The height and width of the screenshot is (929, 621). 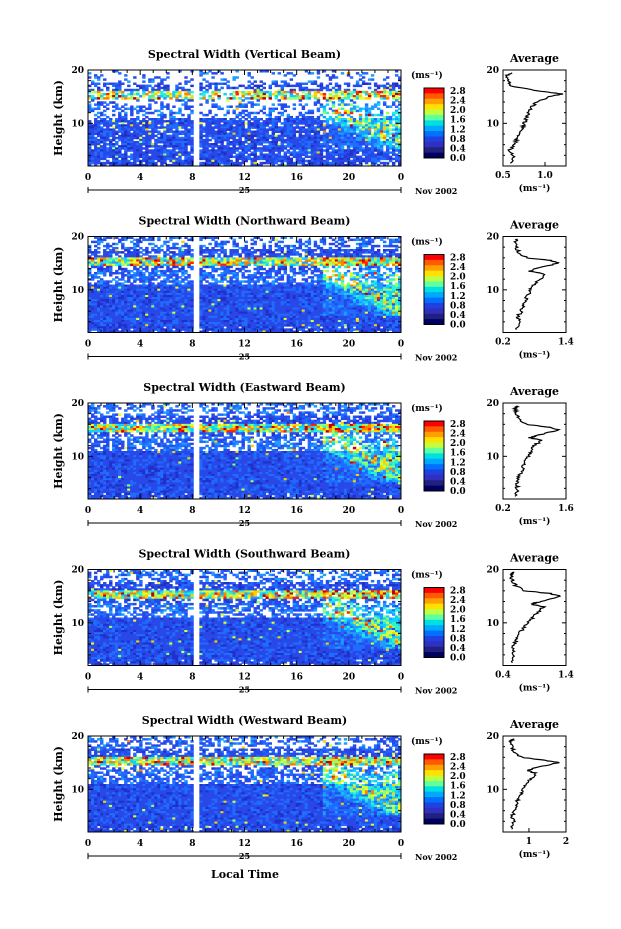 I want to click on average-profile-line, so click(x=534, y=118).